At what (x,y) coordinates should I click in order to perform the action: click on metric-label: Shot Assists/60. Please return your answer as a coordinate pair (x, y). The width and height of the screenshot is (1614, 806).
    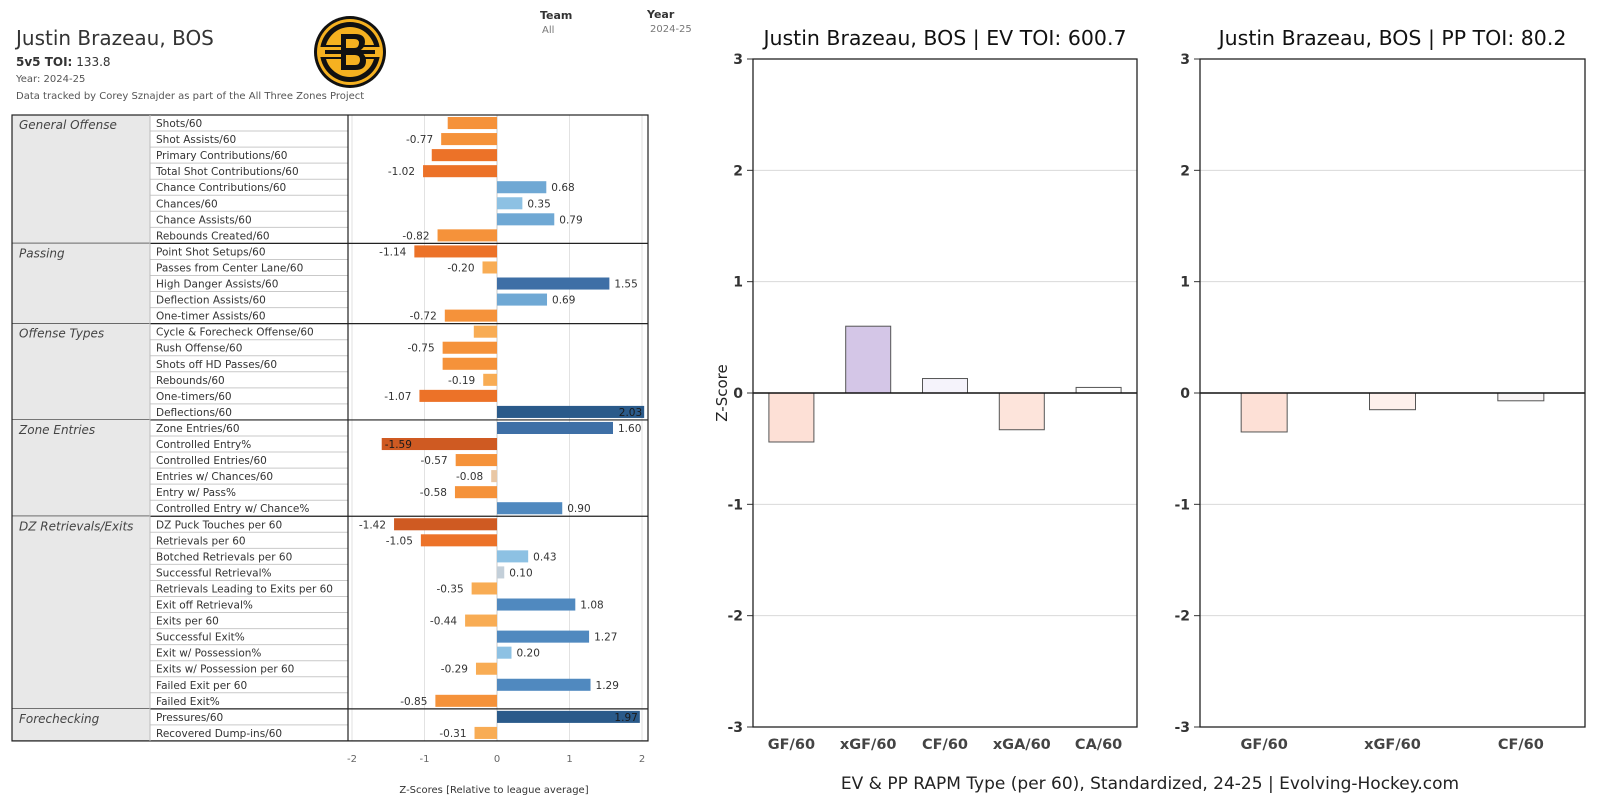
    Looking at the image, I should click on (196, 140).